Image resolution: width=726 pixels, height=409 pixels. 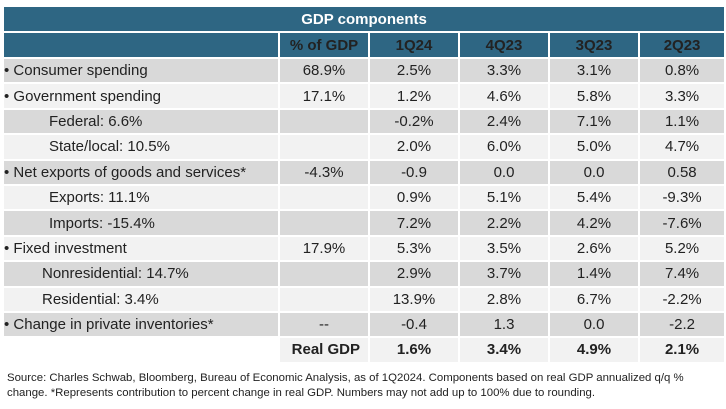 What do you see at coordinates (594, 96) in the screenshot?
I see `cell-3q23: 5.8%` at bounding box center [594, 96].